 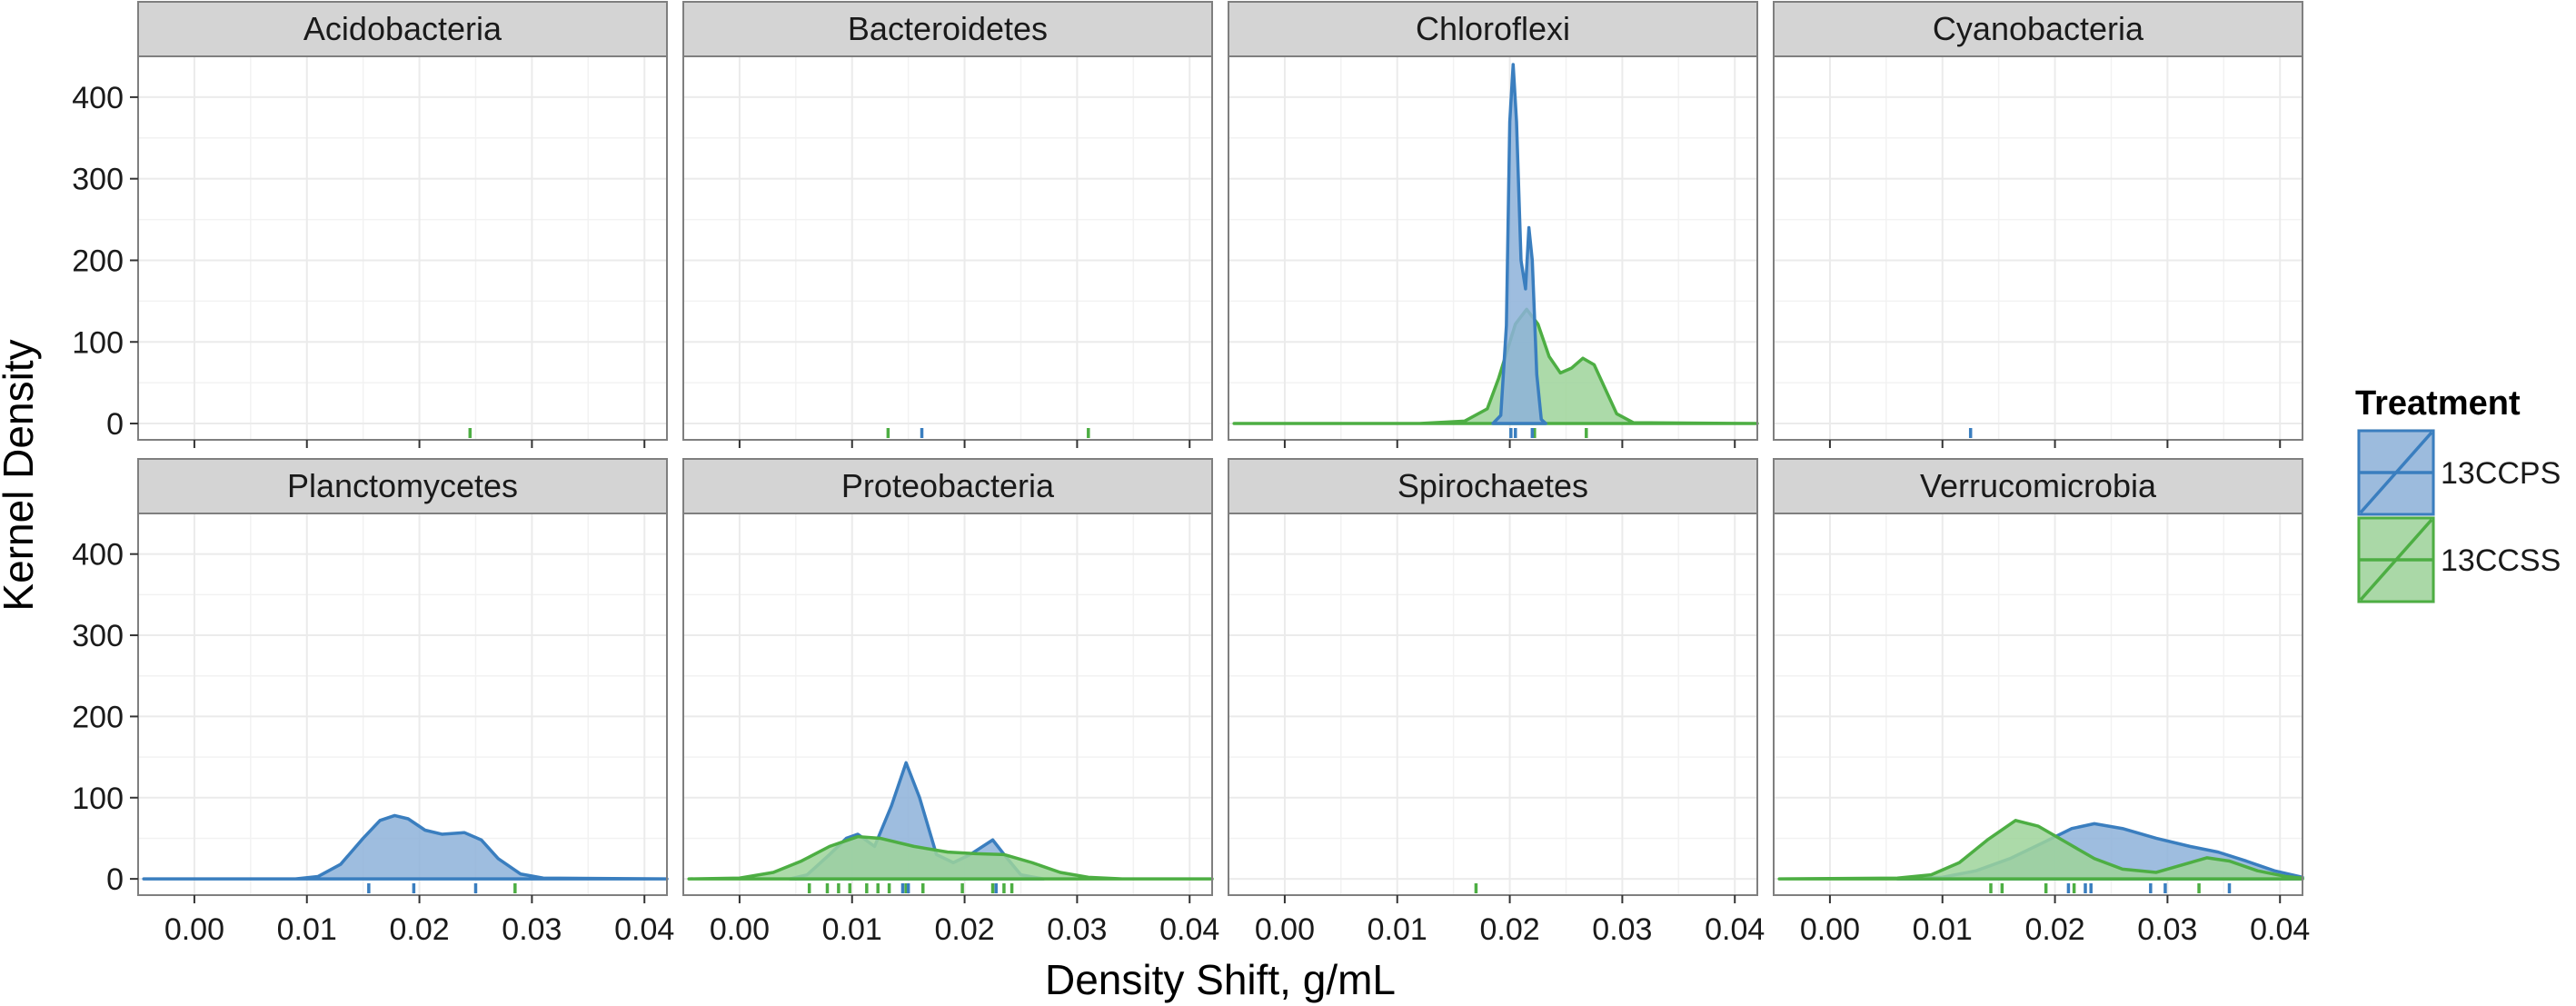 I want to click on strip-label-bacteroidetes: Bacteroidetes, so click(x=948, y=28).